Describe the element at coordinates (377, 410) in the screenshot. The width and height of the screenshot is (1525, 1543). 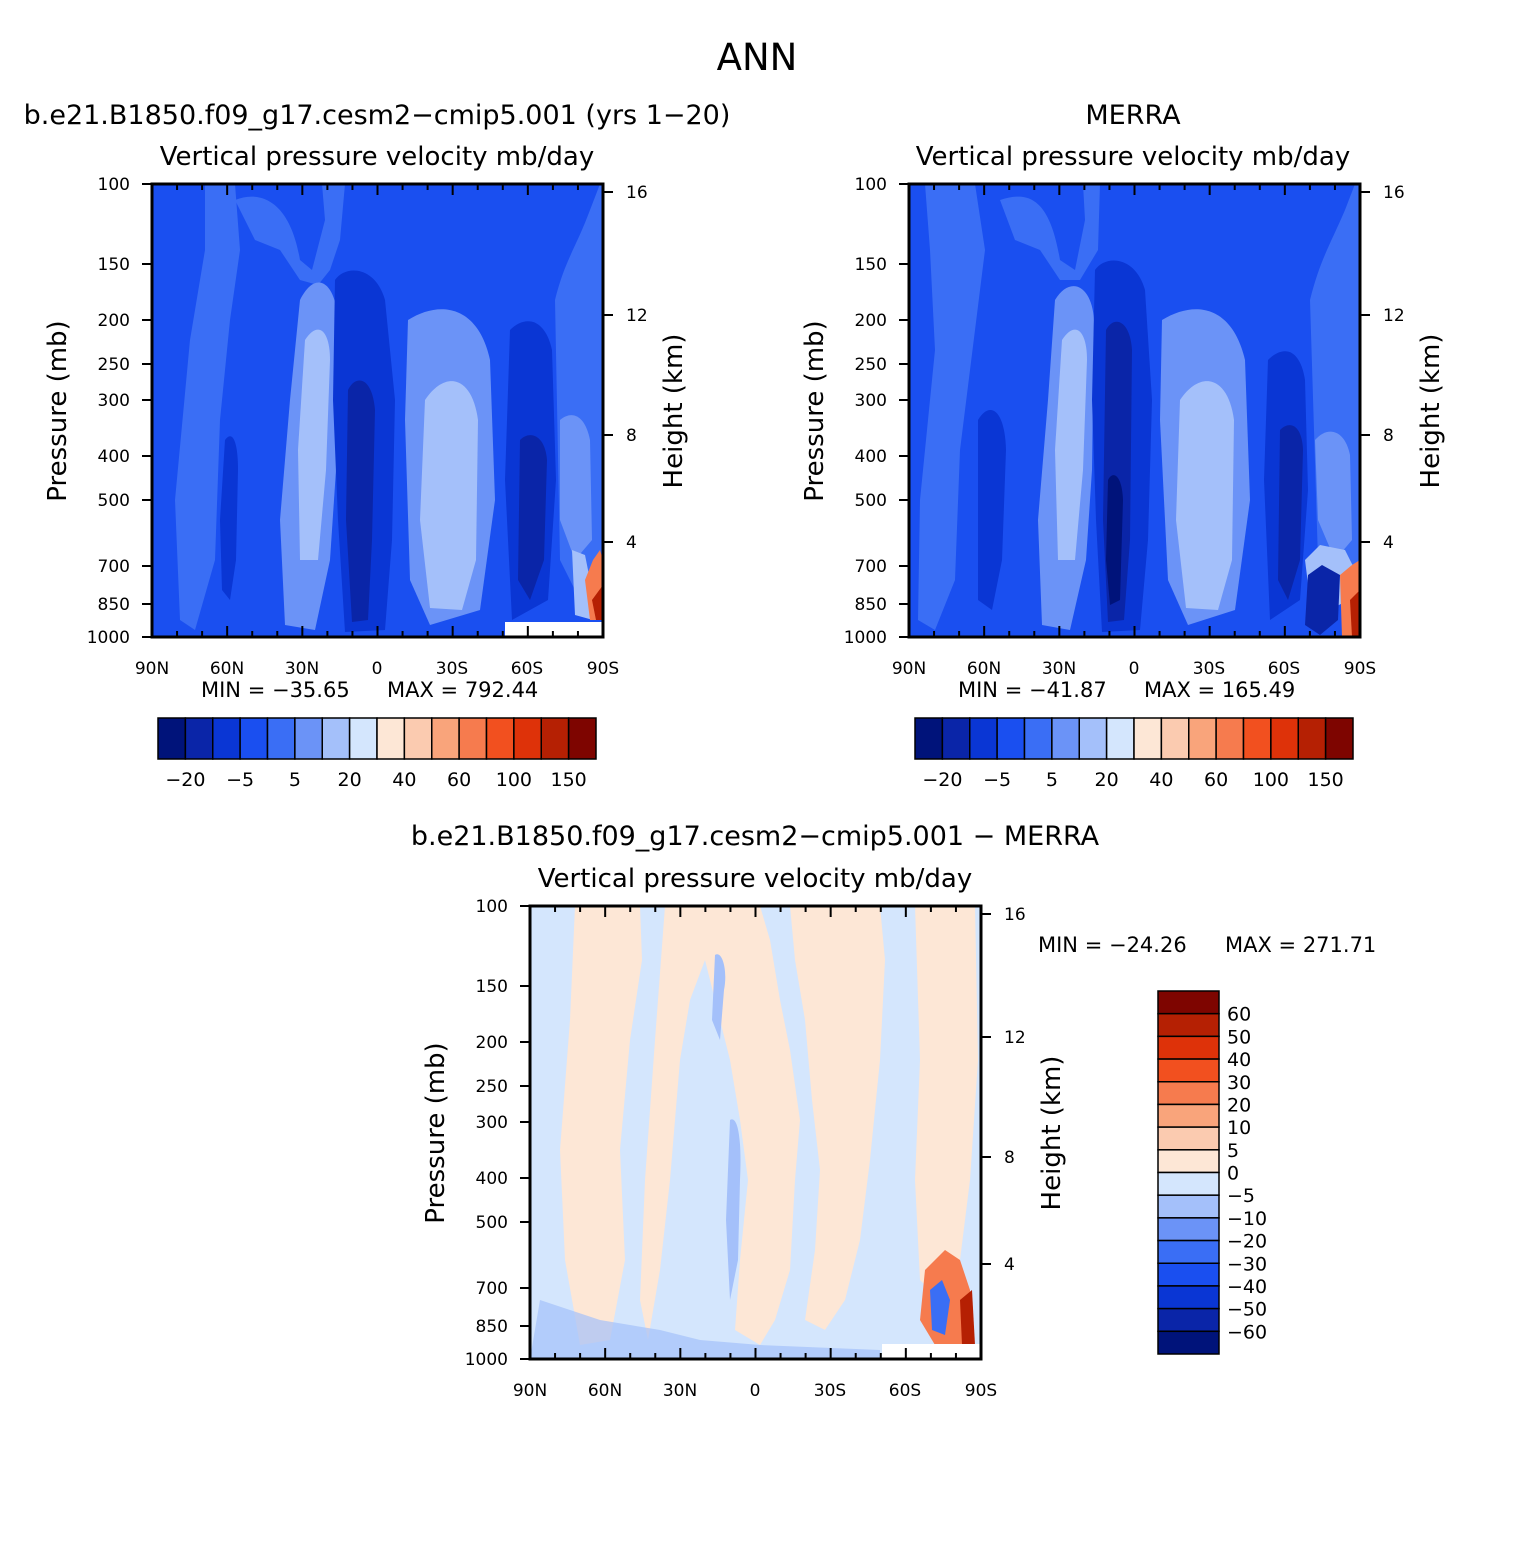
I see `contour-field` at that location.